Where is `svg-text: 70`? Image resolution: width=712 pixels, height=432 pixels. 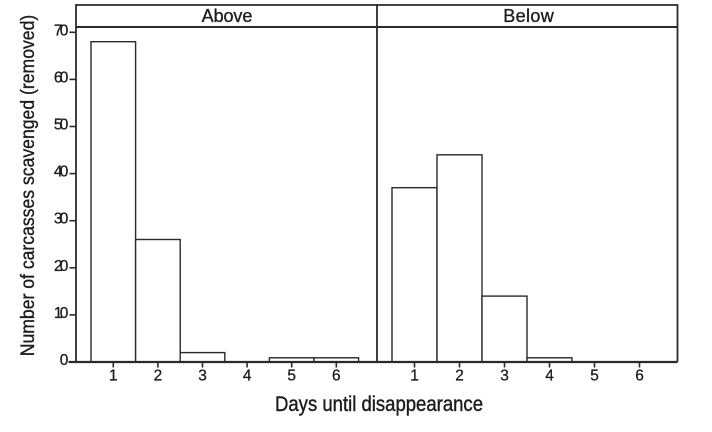
svg-text: 70 is located at coordinates (61, 30).